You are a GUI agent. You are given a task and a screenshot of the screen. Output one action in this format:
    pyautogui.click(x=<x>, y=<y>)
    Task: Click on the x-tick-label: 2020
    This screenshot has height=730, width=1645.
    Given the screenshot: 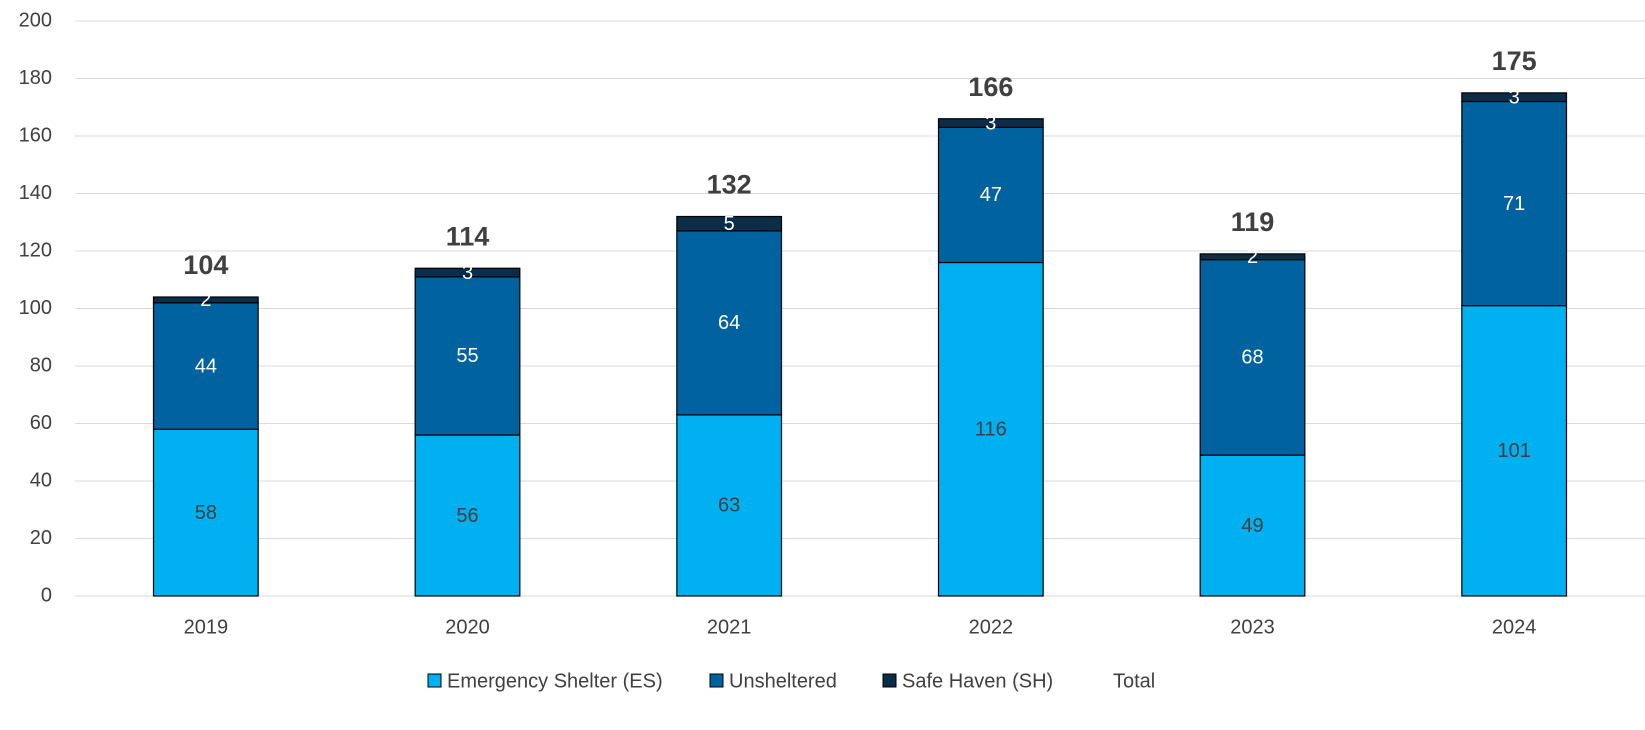 What is the action you would take?
    pyautogui.click(x=467, y=627)
    